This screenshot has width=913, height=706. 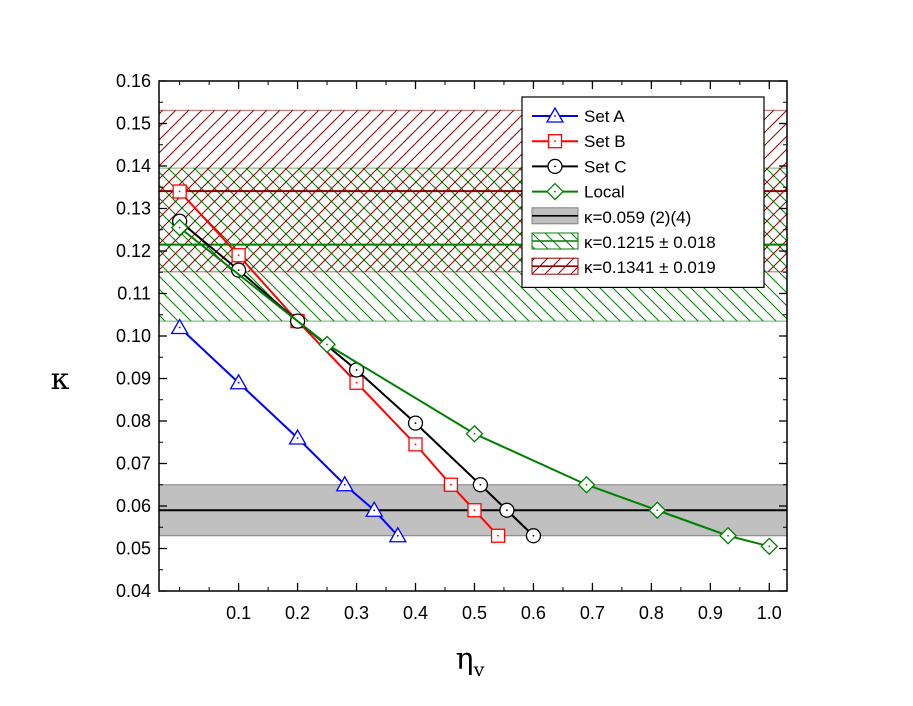 What do you see at coordinates (133, 124) in the screenshot?
I see `y-tick-label: 0.15` at bounding box center [133, 124].